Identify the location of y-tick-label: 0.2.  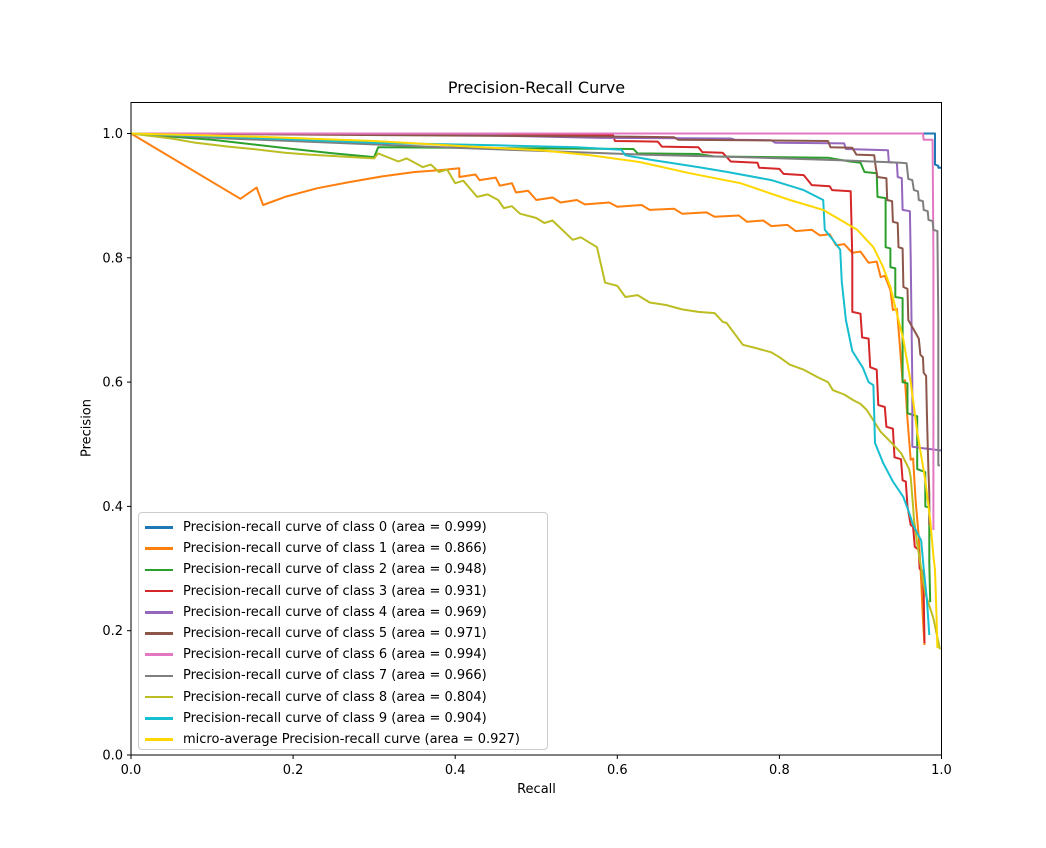
(112, 631).